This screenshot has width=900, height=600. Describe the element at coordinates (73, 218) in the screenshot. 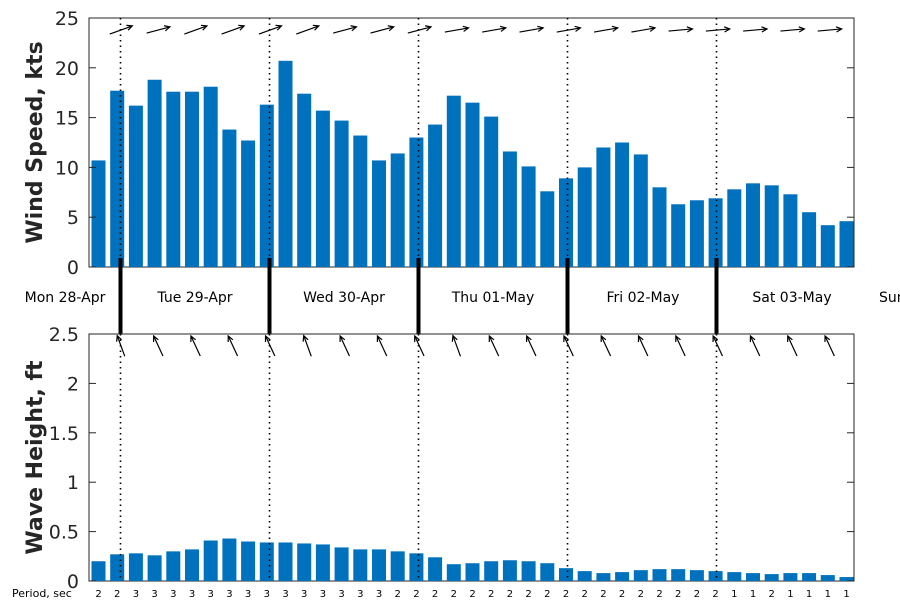

I see `wind-ytick-label: 5` at that location.